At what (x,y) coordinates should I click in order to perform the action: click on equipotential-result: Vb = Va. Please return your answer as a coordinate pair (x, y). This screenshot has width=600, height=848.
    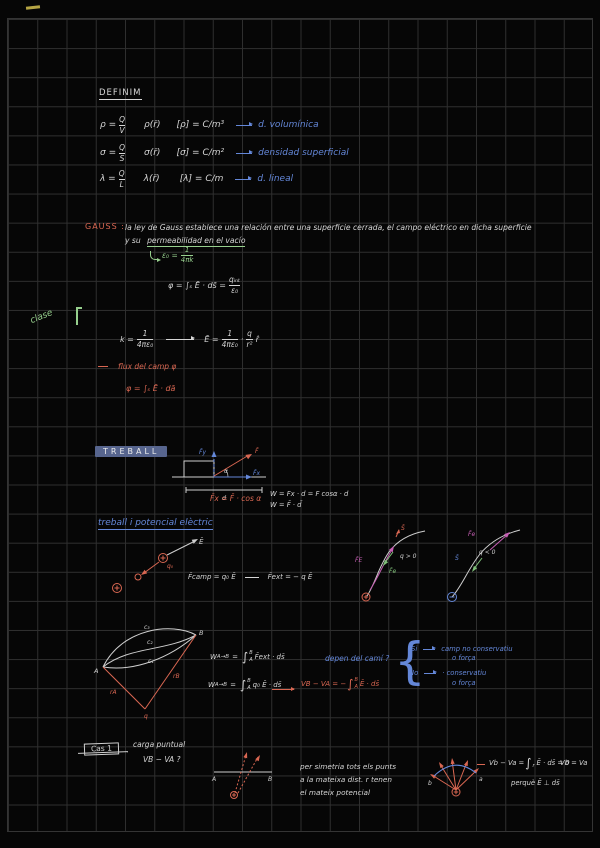
    Looking at the image, I should click on (574, 763).